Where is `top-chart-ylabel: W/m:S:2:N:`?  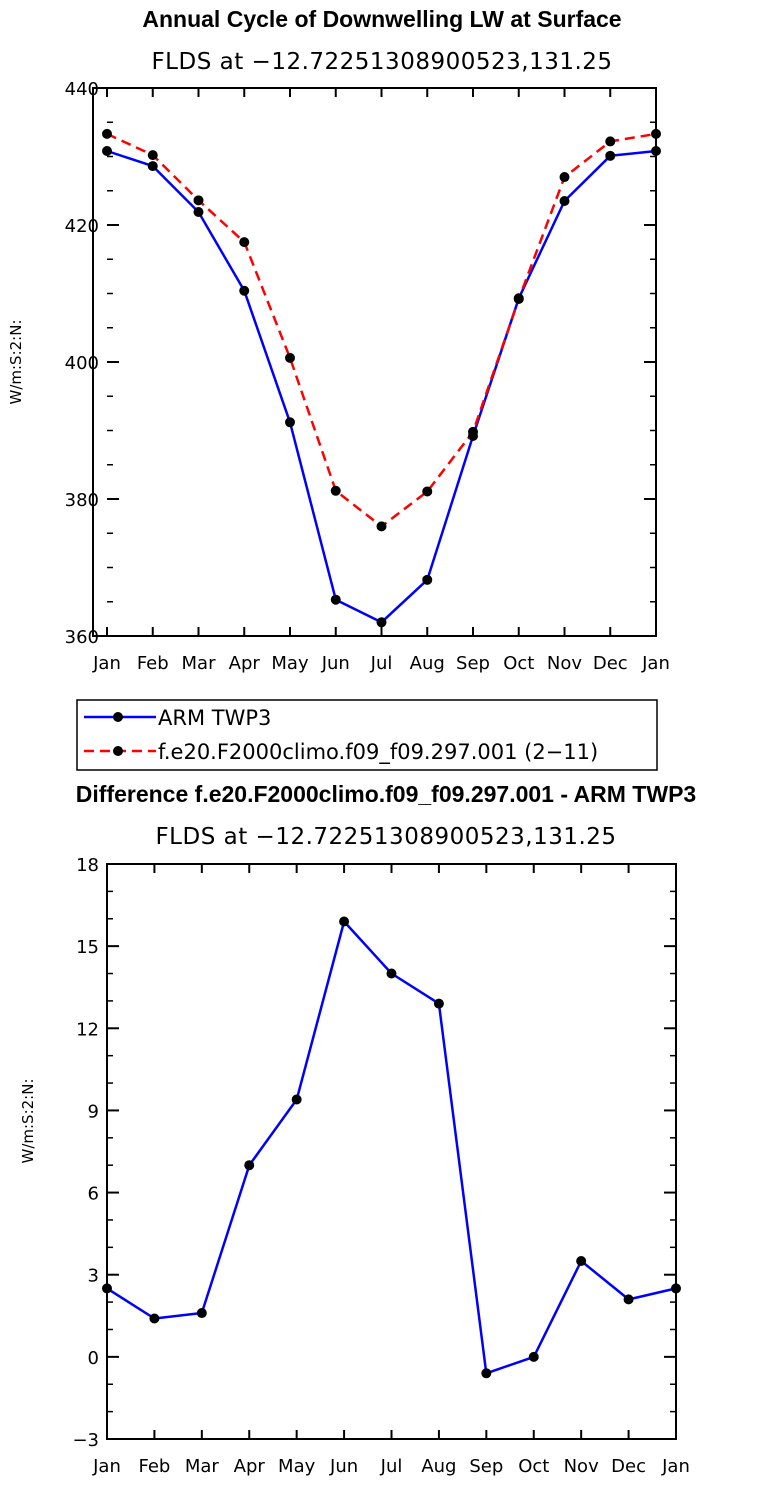 top-chart-ylabel: W/m:S:2:N: is located at coordinates (16, 362).